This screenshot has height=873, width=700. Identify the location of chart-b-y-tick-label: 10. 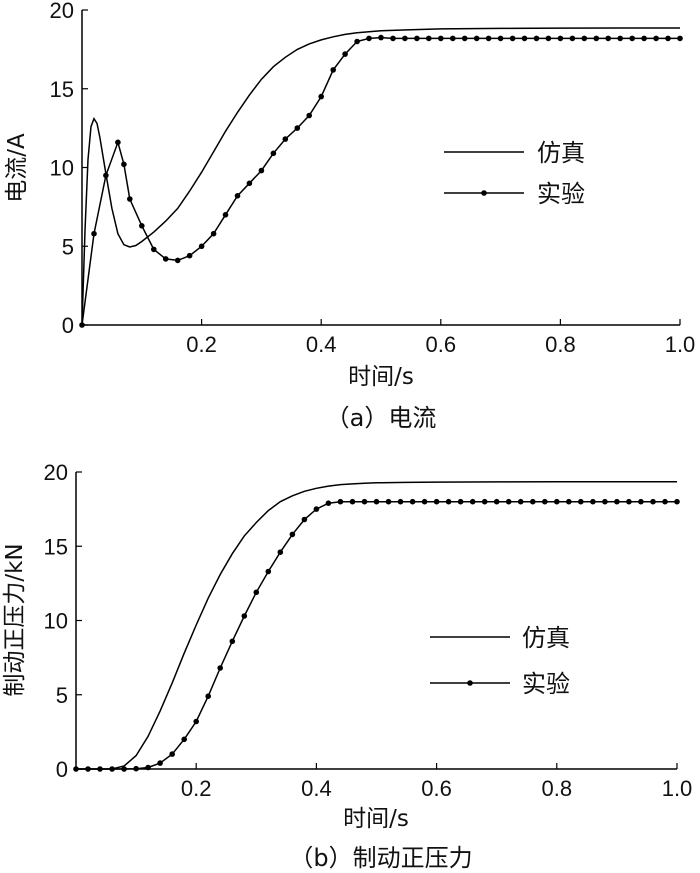
(56, 621).